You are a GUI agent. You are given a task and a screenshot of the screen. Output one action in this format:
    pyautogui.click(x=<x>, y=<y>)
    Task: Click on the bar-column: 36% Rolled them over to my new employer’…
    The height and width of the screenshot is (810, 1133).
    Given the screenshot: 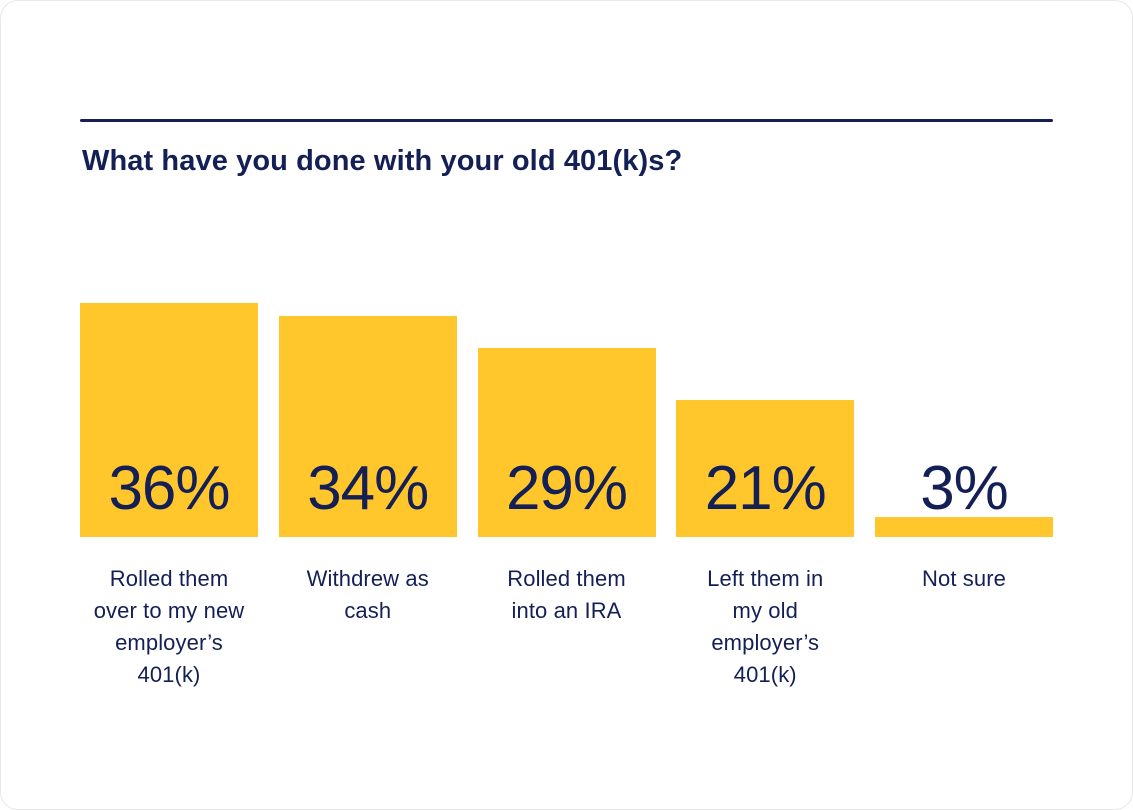 What is the action you would take?
    pyautogui.click(x=169, y=495)
    